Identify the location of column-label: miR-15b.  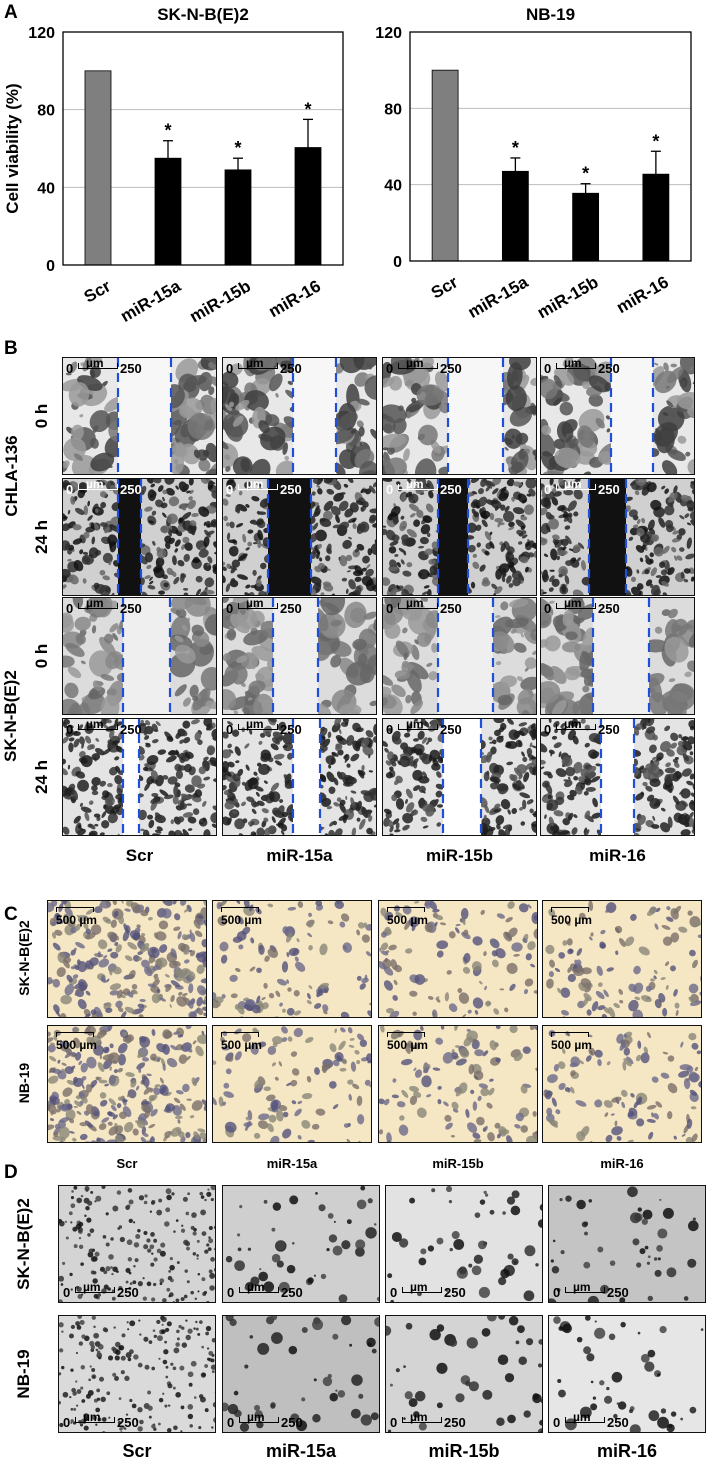
(459, 855).